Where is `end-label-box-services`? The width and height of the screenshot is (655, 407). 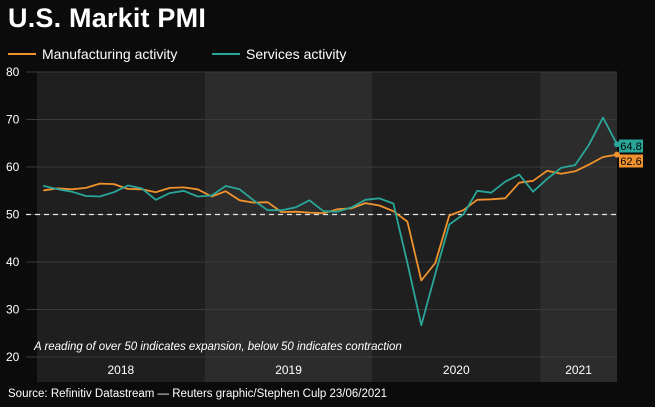 end-label-box-services is located at coordinates (631, 146).